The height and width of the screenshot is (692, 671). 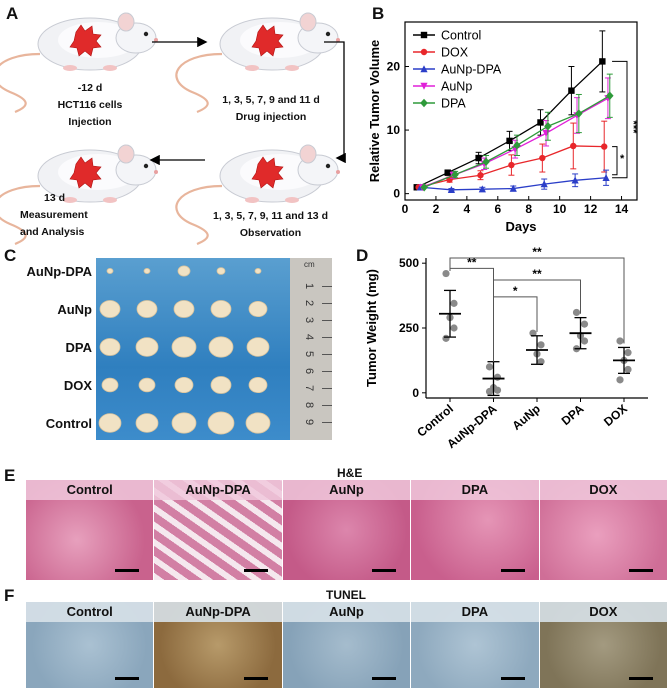 I want to click on legend-label: DPA, so click(x=453, y=104).